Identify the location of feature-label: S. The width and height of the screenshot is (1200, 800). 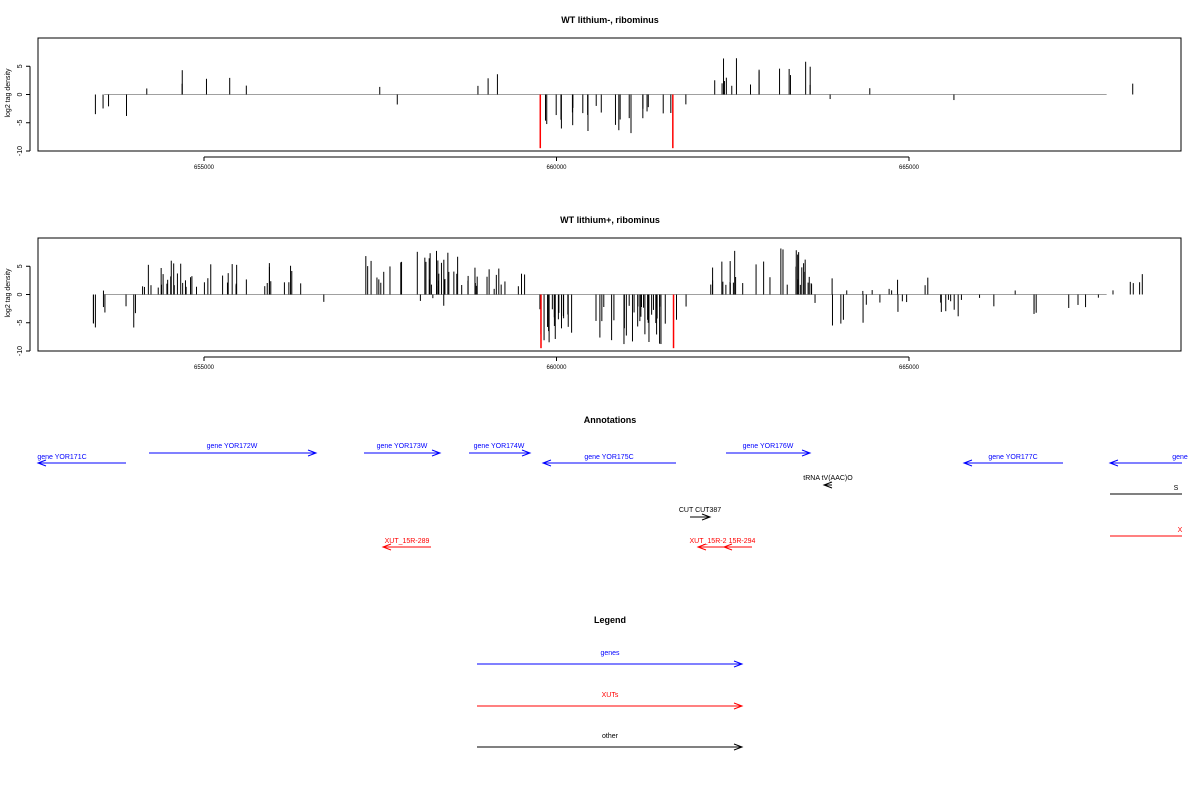
(1176, 488).